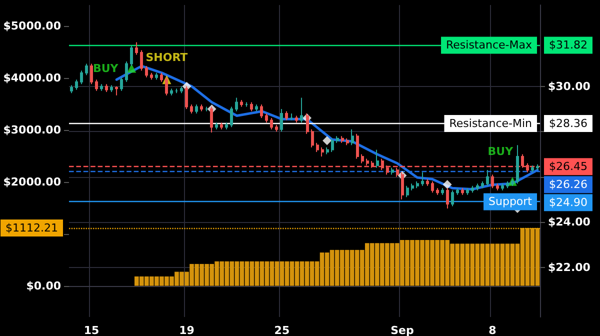  I want to click on y-tick-label: $2000.00, so click(32, 181).